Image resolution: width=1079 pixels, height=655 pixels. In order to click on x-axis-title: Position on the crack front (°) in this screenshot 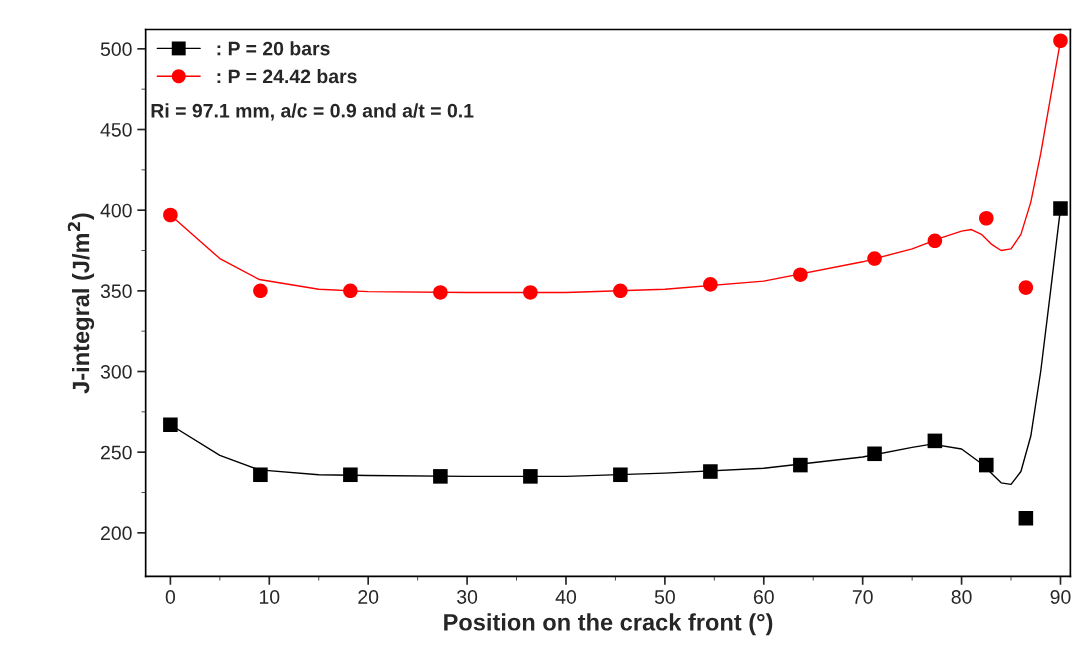, I will do `click(608, 624)`.